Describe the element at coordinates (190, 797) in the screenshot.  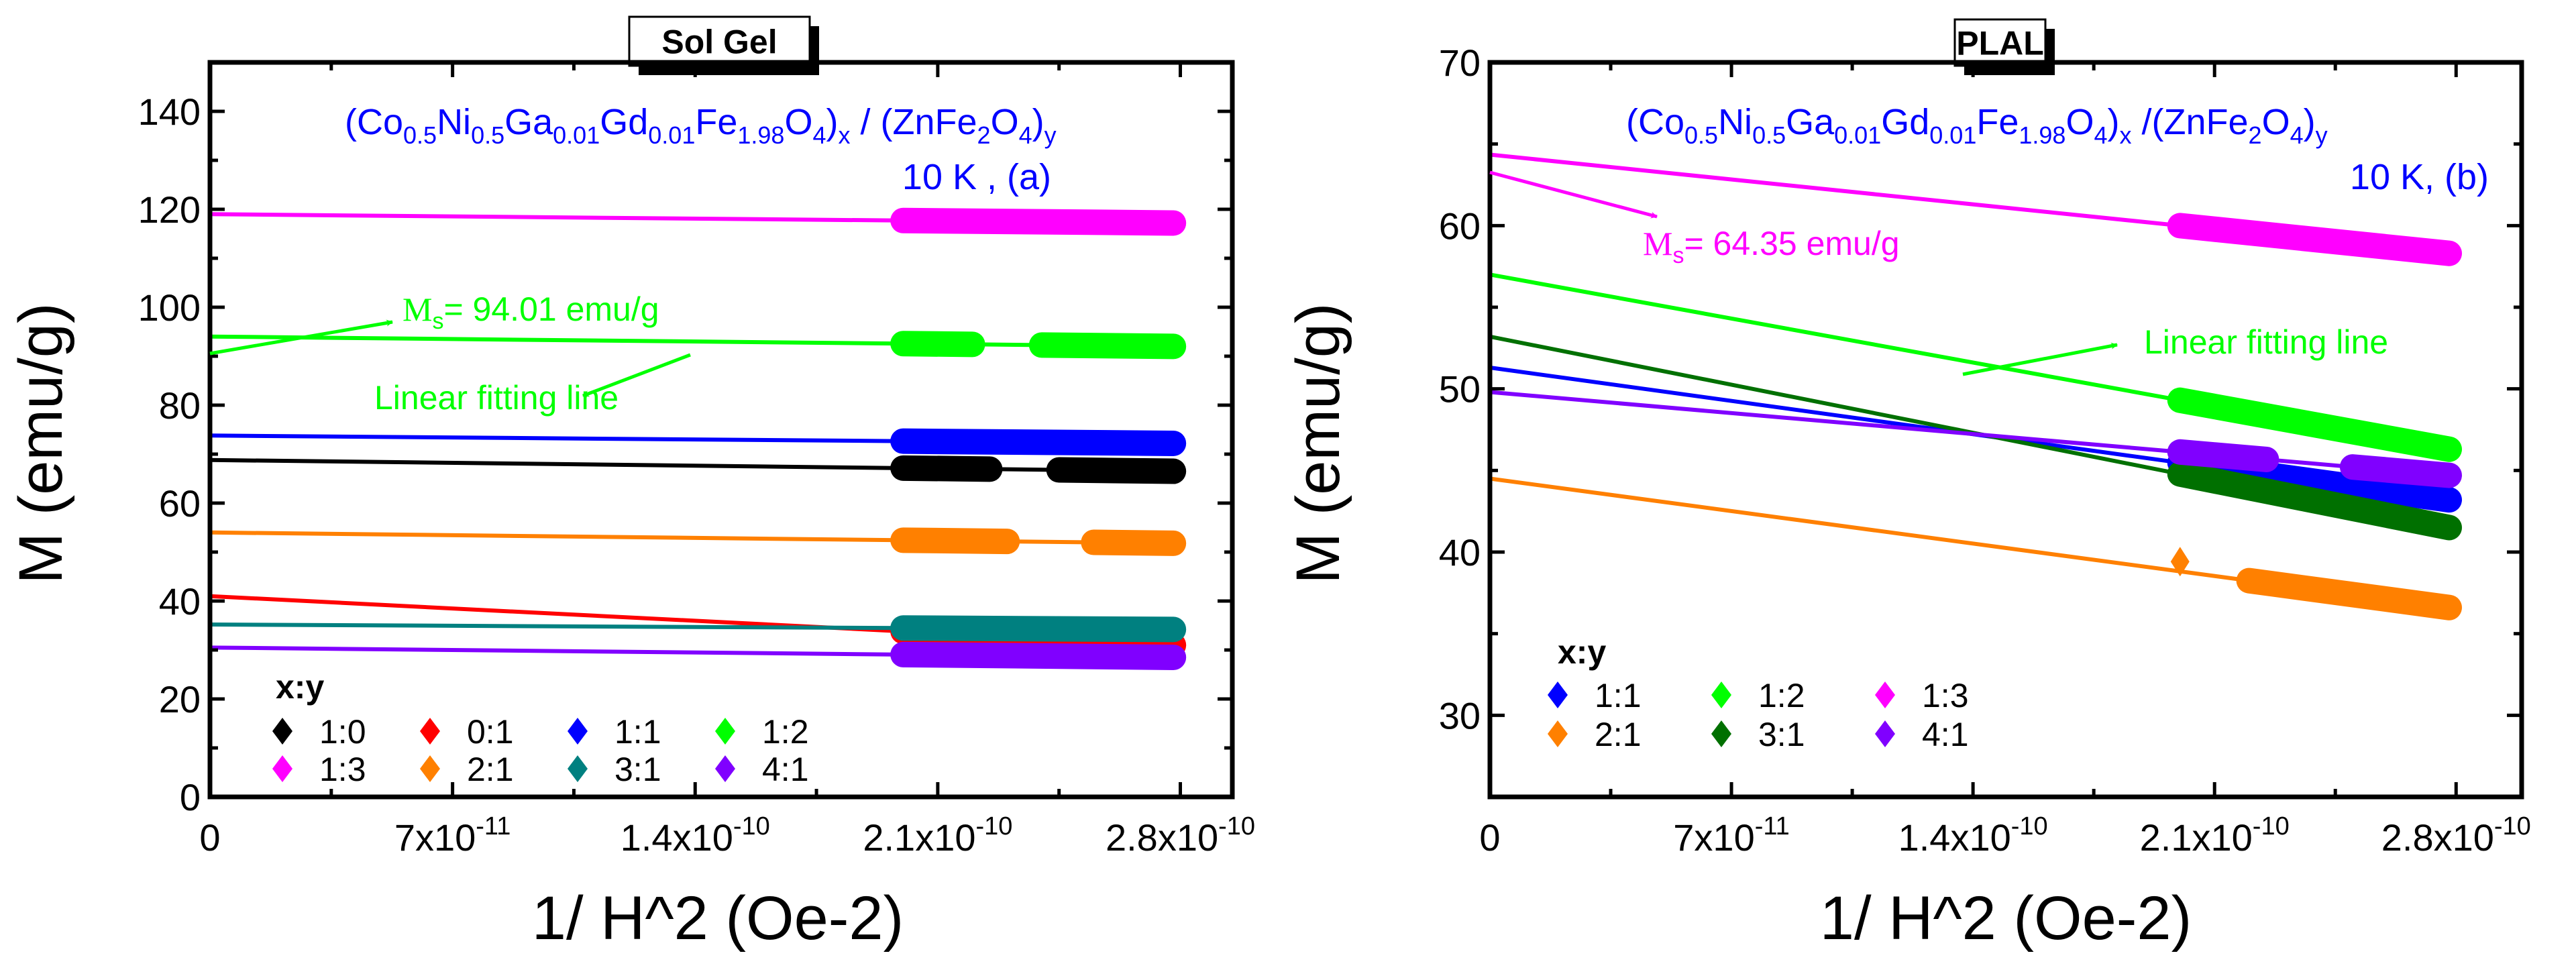
I see `y-tick-label: 0` at that location.